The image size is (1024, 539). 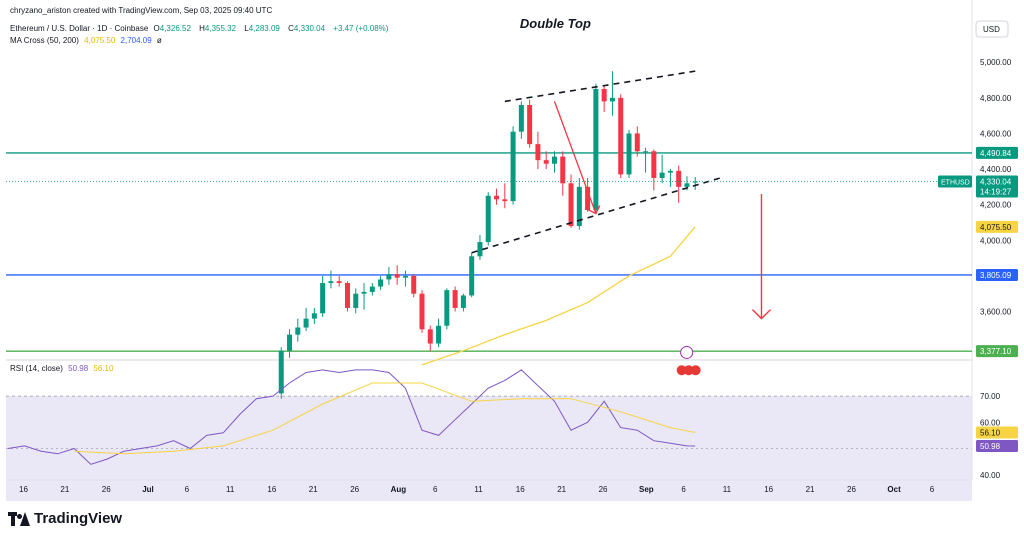 I want to click on rsi-line, so click(x=351, y=417).